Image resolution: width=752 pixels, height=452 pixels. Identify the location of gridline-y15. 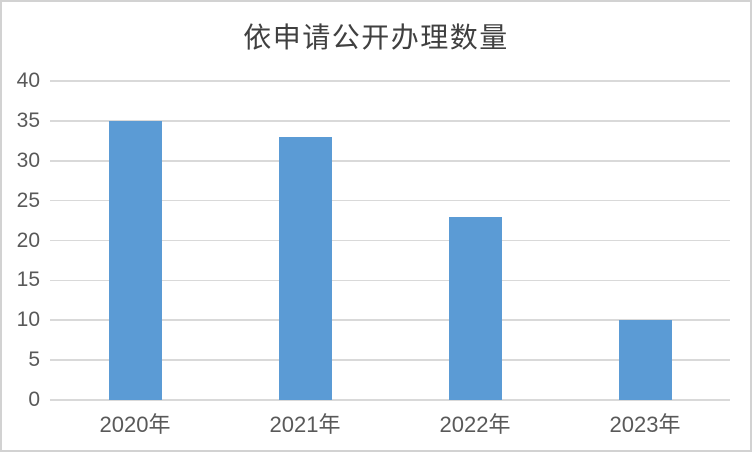
(390, 280).